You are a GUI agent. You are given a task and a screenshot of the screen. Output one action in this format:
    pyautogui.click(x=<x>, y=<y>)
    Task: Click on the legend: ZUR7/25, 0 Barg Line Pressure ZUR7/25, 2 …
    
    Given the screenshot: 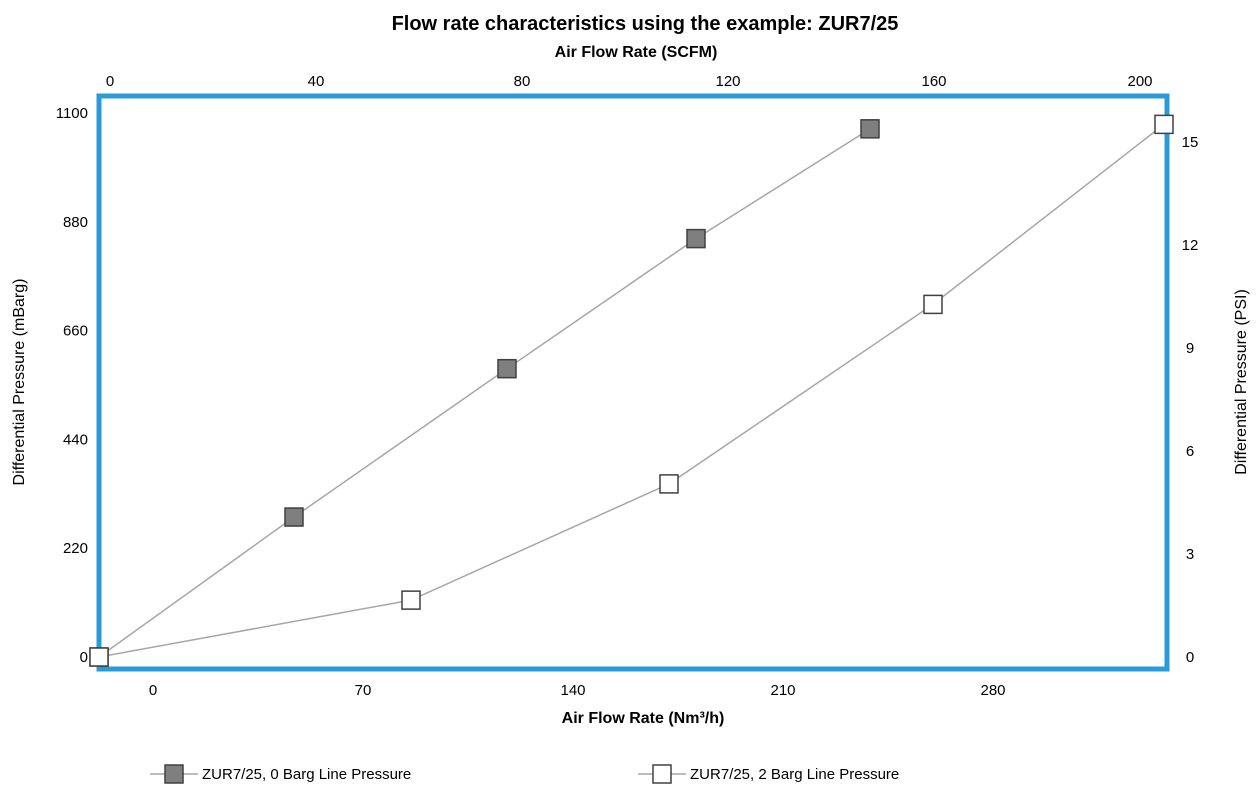 What is the action you would take?
    pyautogui.click(x=524, y=774)
    